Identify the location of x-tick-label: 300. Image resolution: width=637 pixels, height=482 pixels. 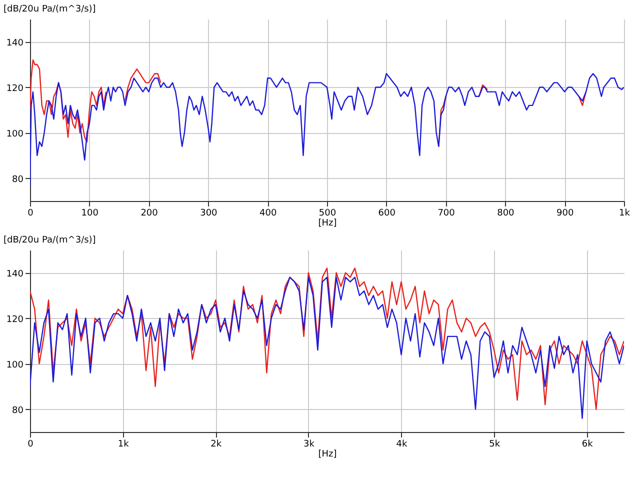
(209, 213).